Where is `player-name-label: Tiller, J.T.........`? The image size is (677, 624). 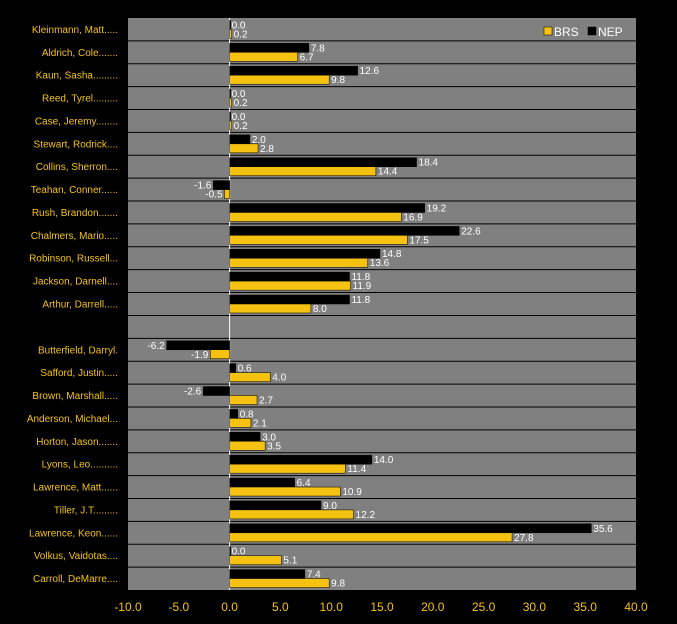
player-name-label: Tiller, J.T......... is located at coordinates (86, 510).